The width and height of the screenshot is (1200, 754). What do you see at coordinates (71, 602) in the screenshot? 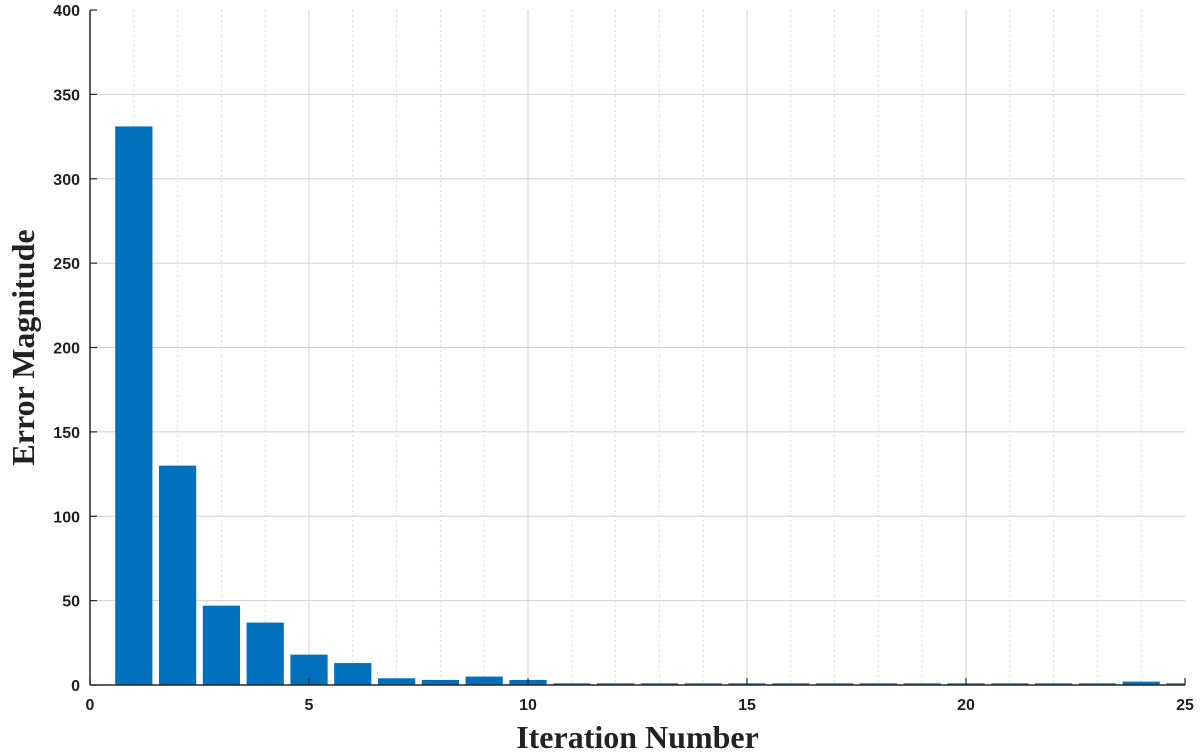
I see `y-tick-label: 50` at bounding box center [71, 602].